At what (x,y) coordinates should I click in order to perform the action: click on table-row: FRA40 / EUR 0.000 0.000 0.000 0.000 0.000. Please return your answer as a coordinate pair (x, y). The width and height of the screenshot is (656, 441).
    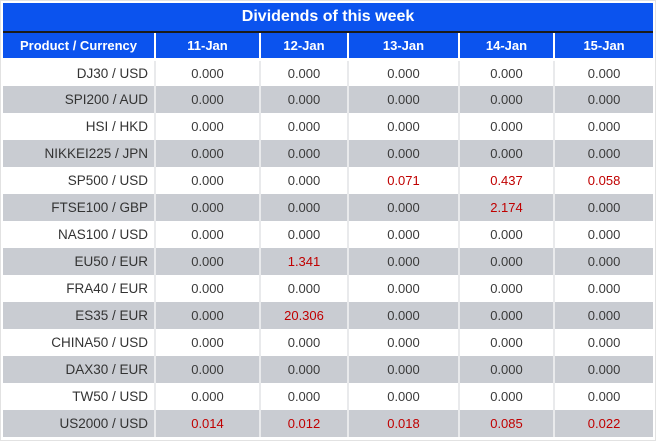
    Looking at the image, I should click on (328, 288).